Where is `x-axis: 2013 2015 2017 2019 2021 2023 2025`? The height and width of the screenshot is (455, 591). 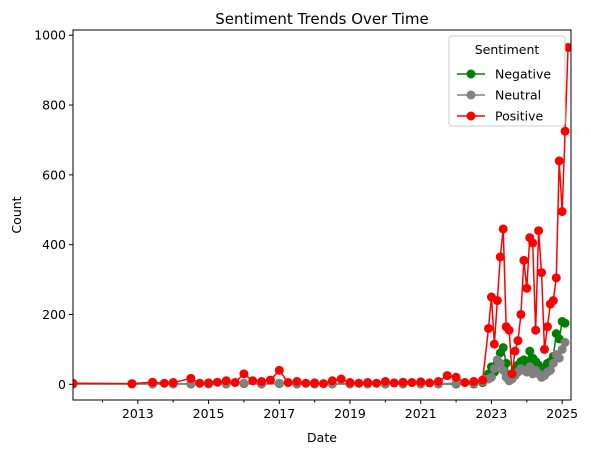
x-axis: 2013 2015 2017 2019 2021 2023 2025 is located at coordinates (339, 410).